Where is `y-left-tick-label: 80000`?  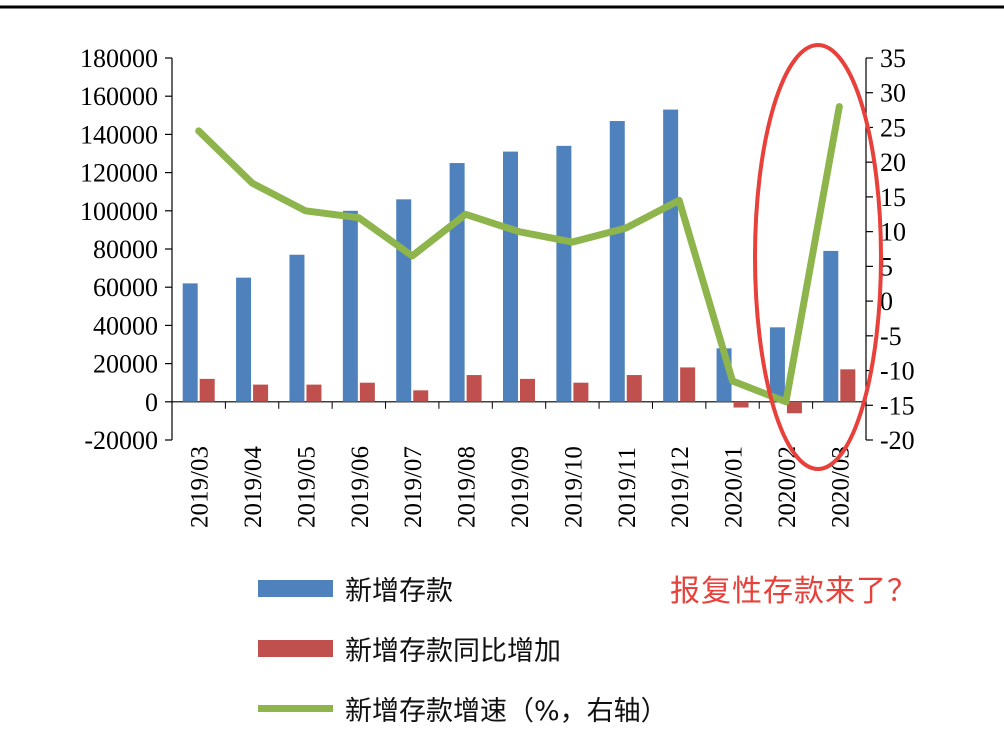 y-left-tick-label: 80000 is located at coordinates (125, 249).